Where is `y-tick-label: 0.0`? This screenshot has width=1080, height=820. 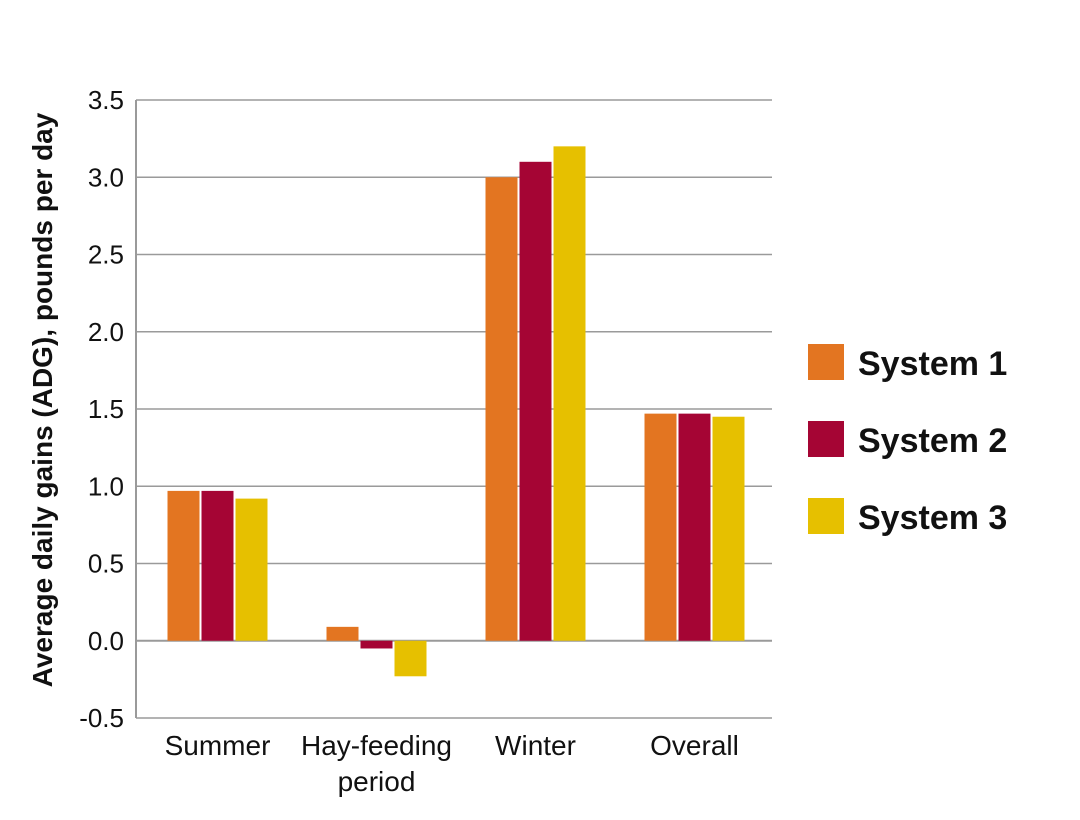 y-tick-label: 0.0 is located at coordinates (106, 641).